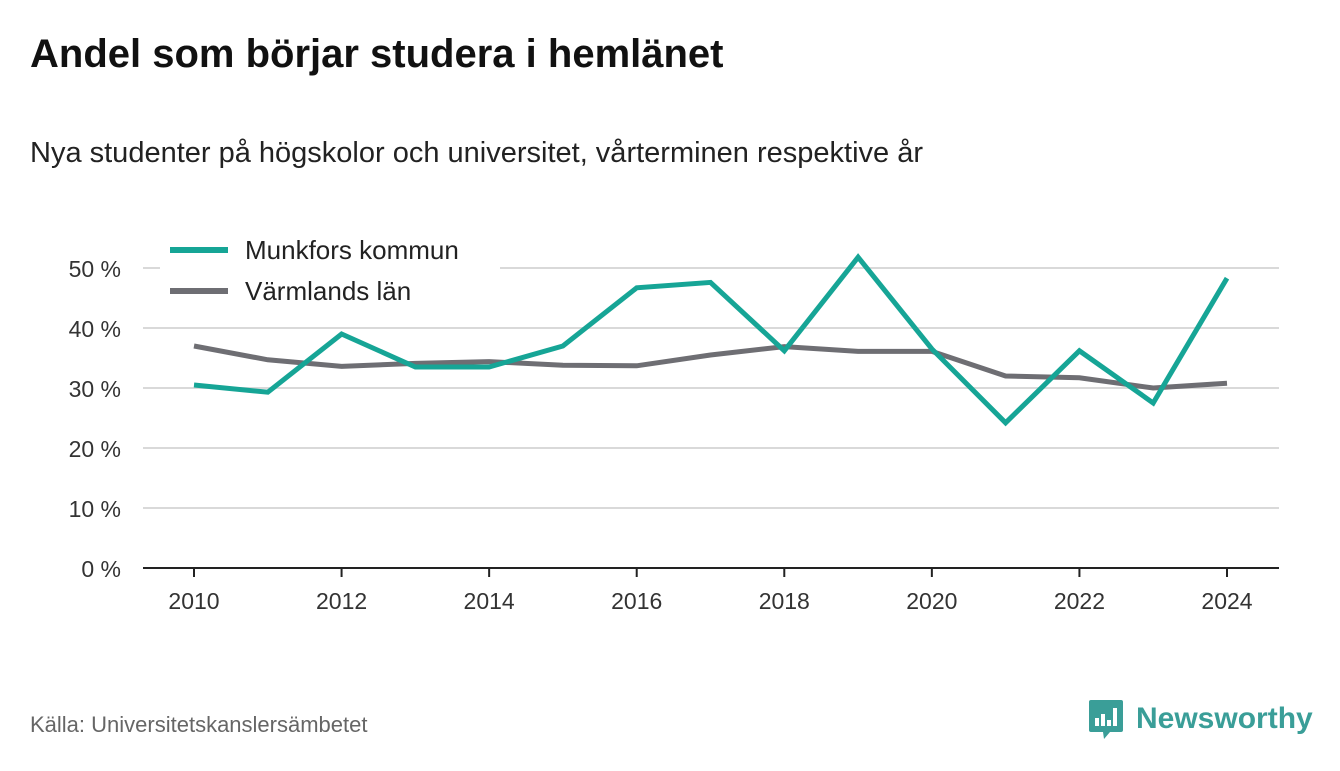 This screenshot has height=771, width=1340. Describe the element at coordinates (377, 54) in the screenshot. I see `chart-title: Andel som börjar studera i hemlänet` at that location.